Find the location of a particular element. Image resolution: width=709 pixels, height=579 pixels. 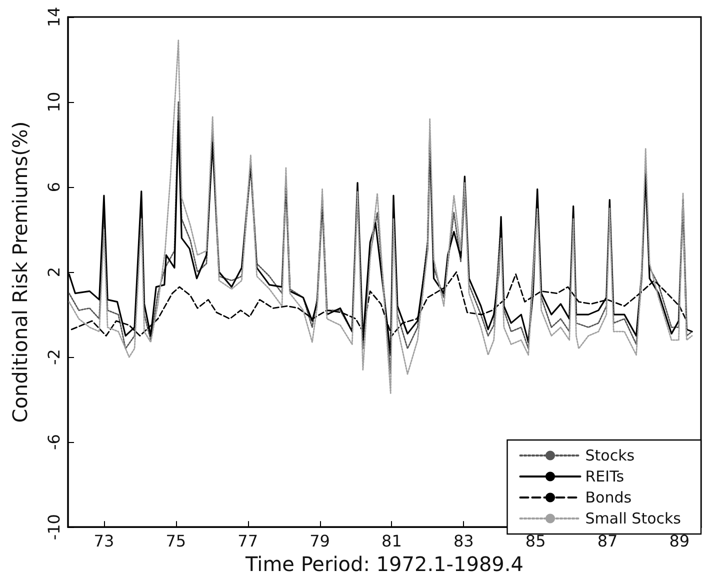

x-tick-label: 87 is located at coordinates (607, 541).